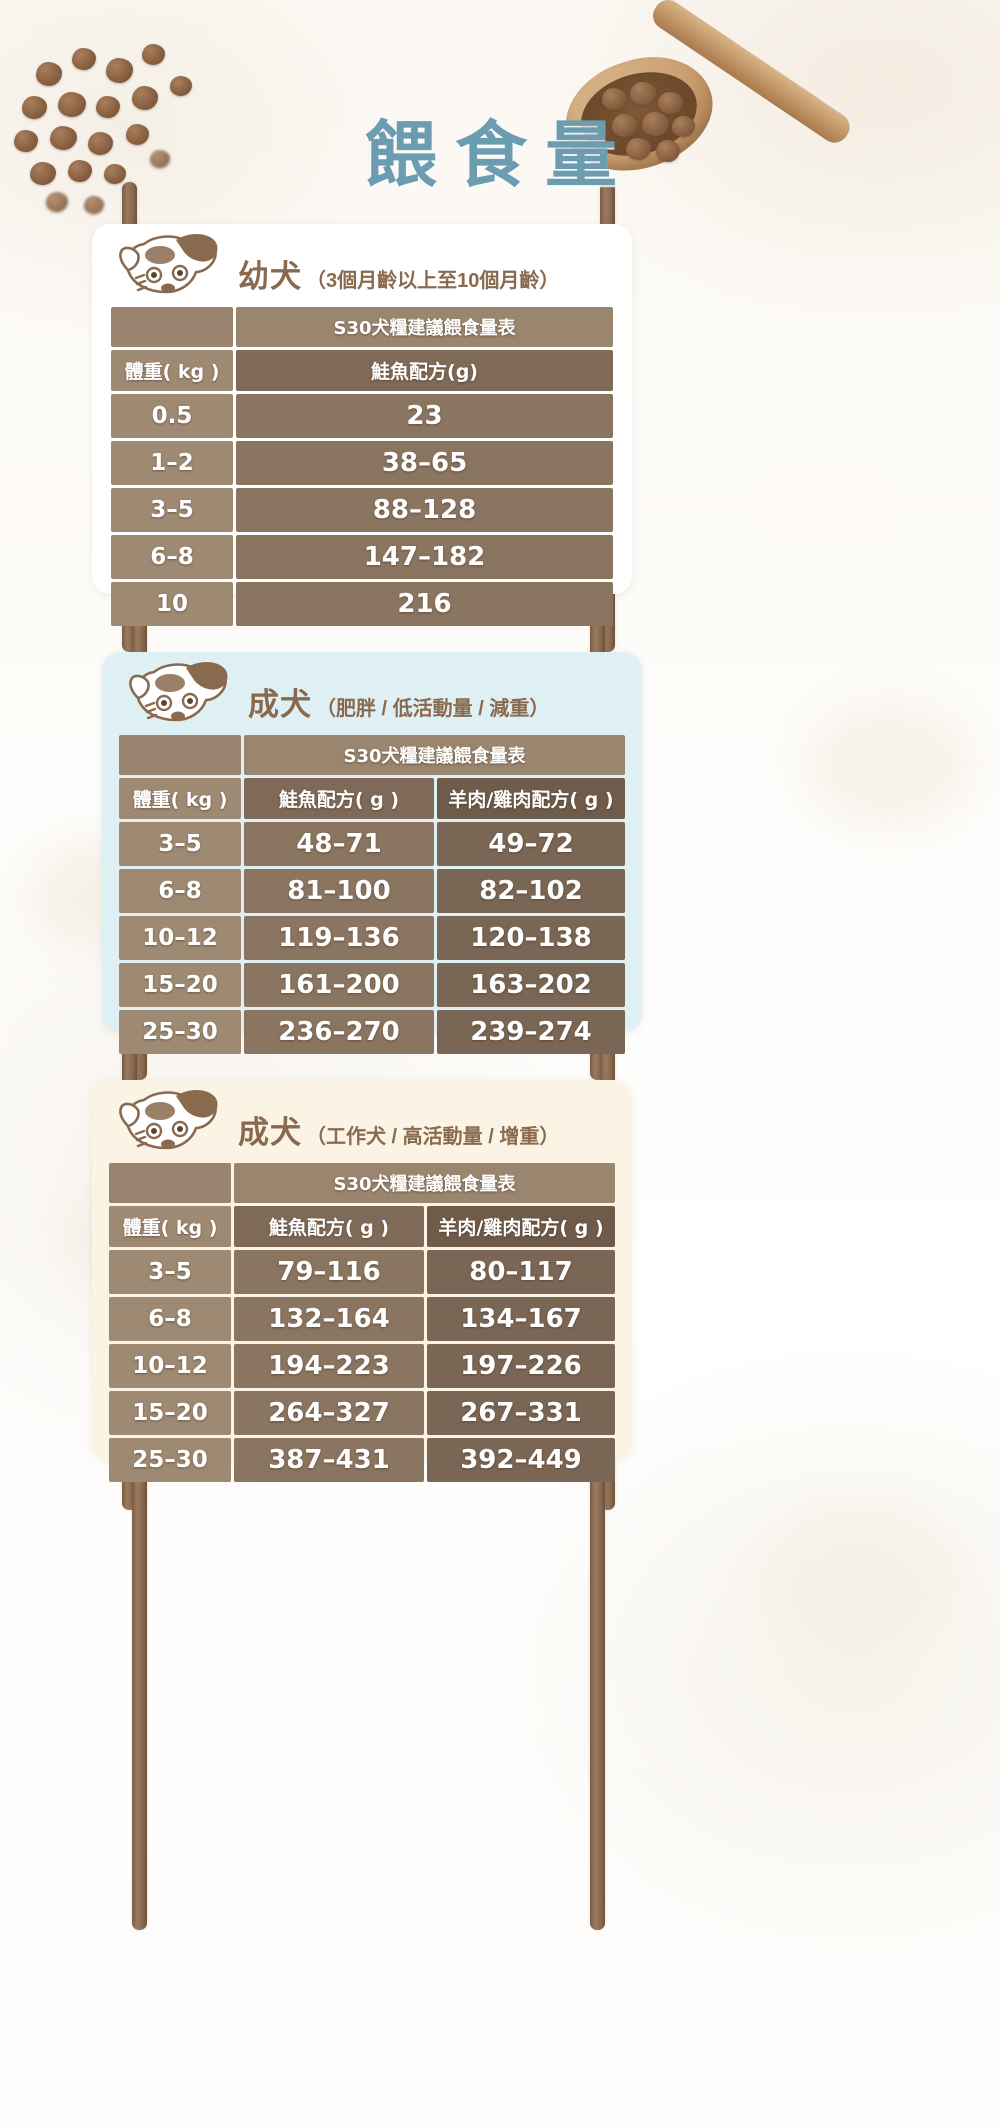 This screenshot has width=1000, height=2128. I want to click on section-header-adult-high: 成犬 （工作犬 / 高活動量 / 增重）, so click(362, 1125).